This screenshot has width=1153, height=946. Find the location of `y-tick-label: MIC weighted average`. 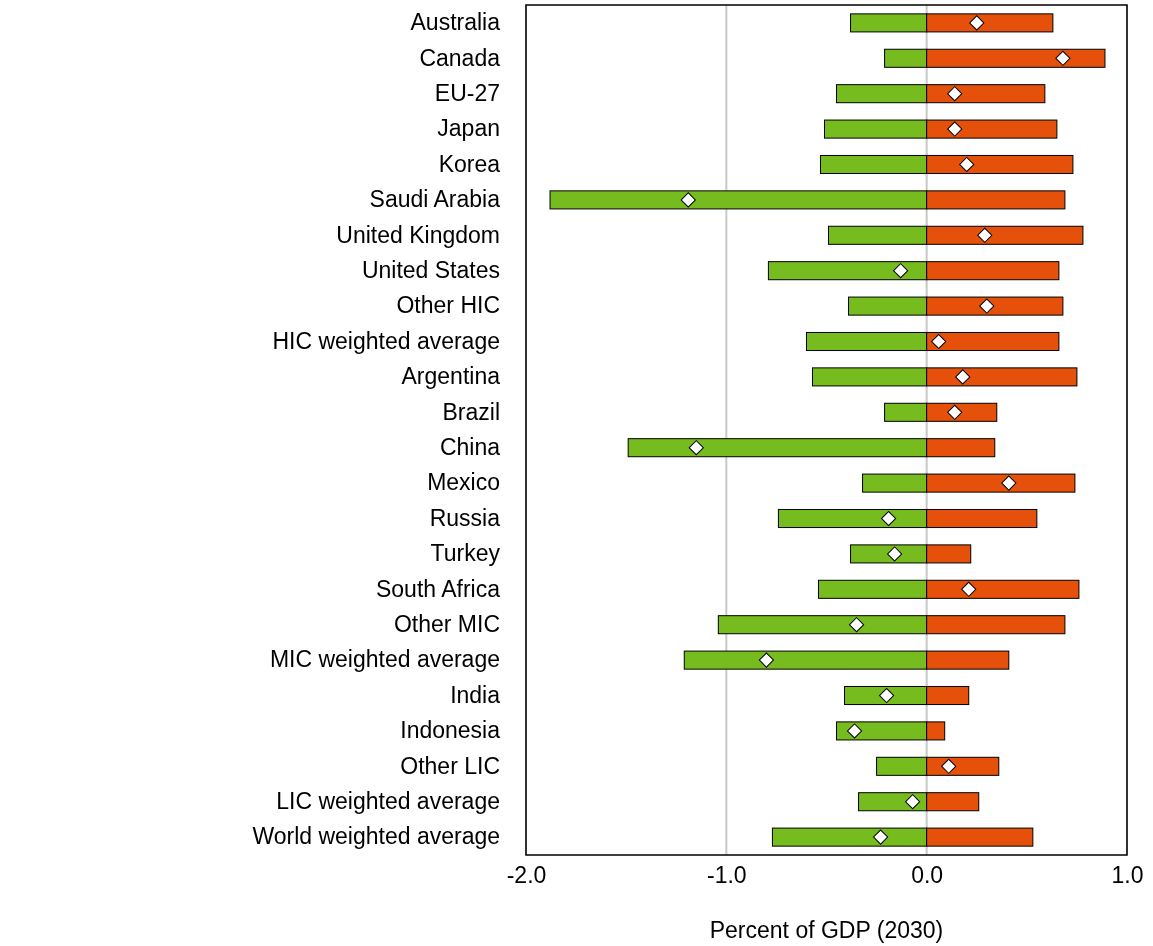

y-tick-label: MIC weighted average is located at coordinates (384, 659).